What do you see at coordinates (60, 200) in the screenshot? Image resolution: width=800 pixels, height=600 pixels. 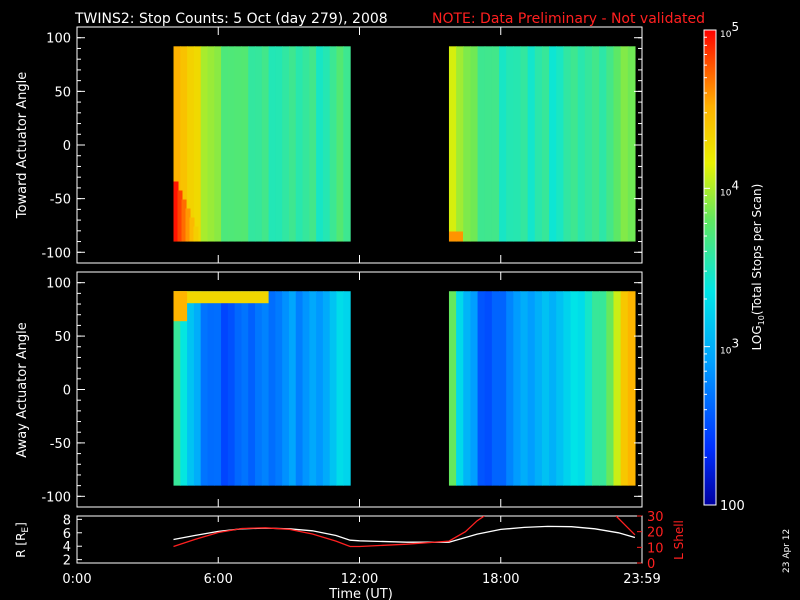 I see `toward-y-tick-label: -50` at bounding box center [60, 200].